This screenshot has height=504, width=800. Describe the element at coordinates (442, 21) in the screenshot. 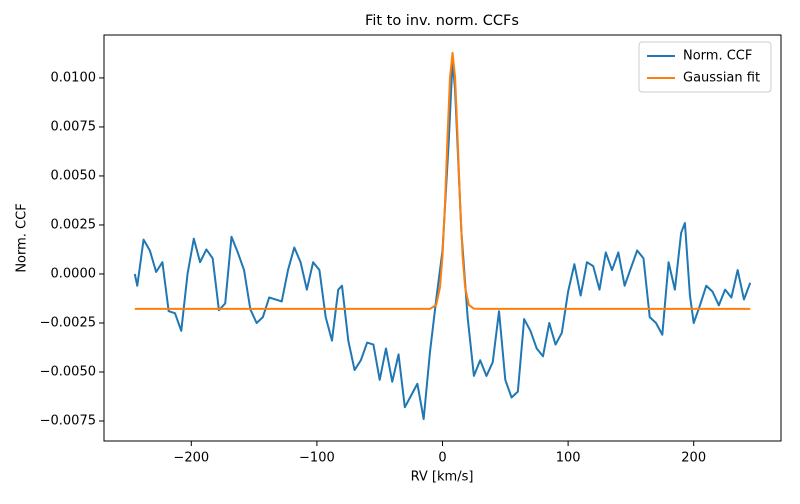

I see `chart-title: Fit to inv. norm. CCFs` at that location.